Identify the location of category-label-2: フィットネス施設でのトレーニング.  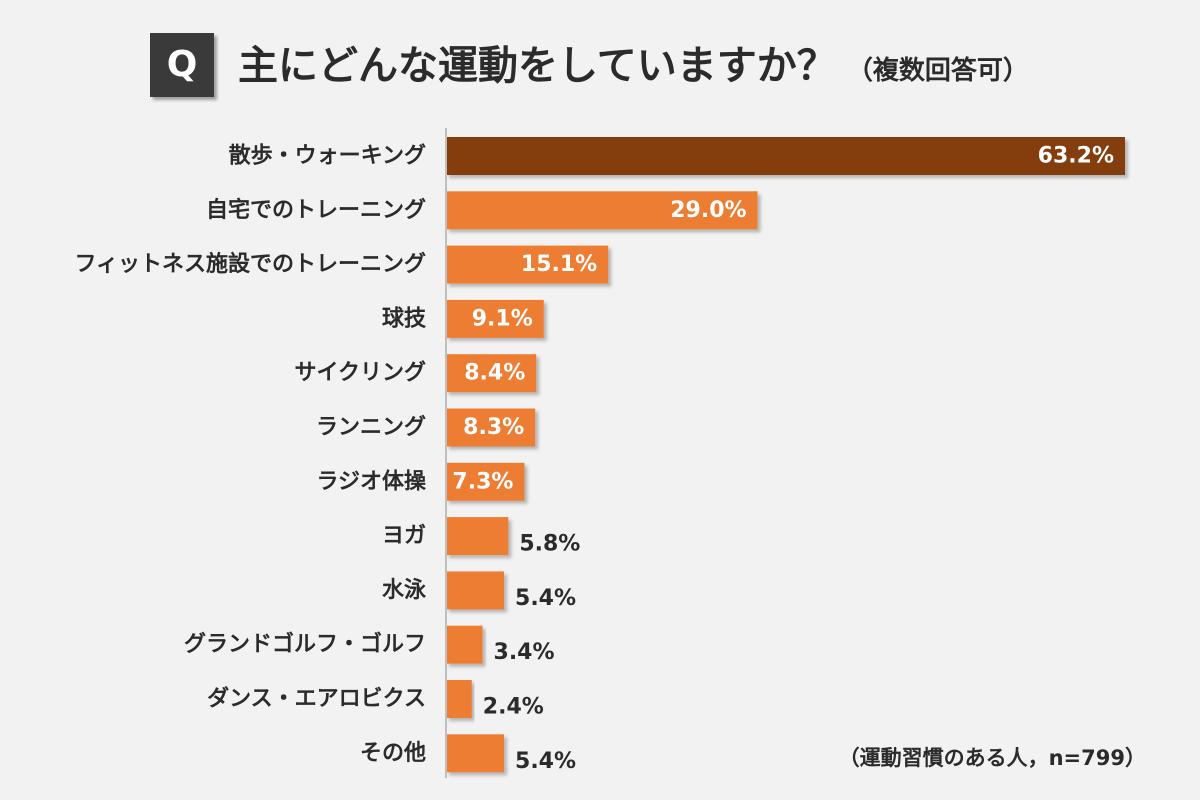
(250, 264).